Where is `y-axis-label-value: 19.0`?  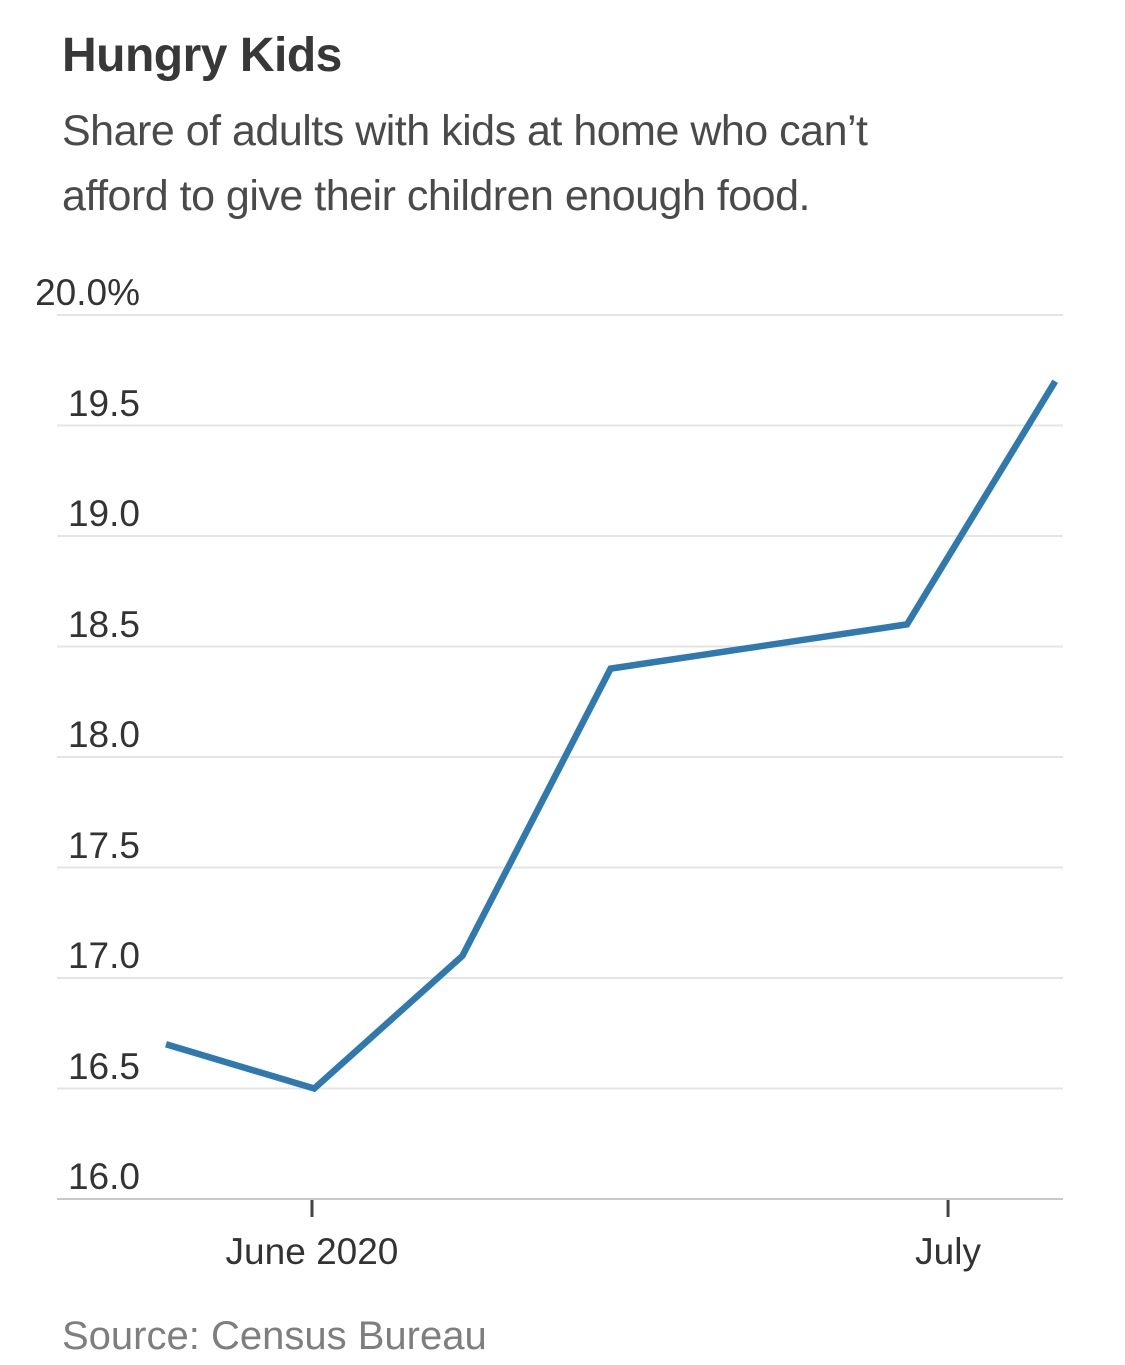 y-axis-label-value: 19.0 is located at coordinates (103, 513).